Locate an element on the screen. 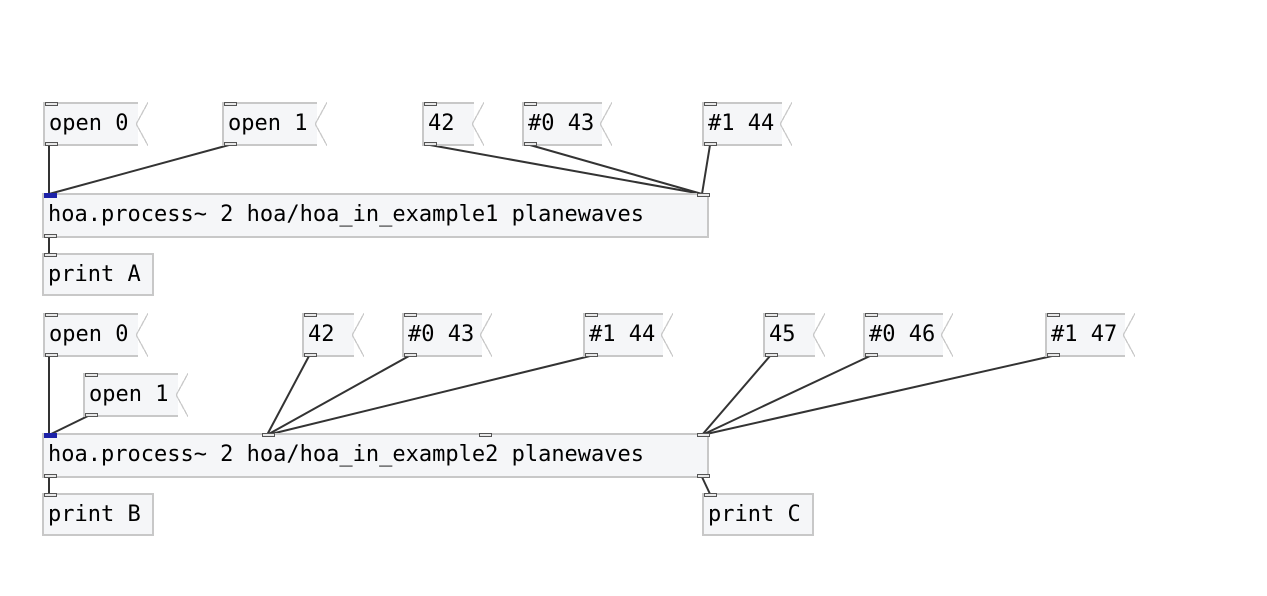 The image size is (1267, 596). object-print-a: print A is located at coordinates (98, 274).